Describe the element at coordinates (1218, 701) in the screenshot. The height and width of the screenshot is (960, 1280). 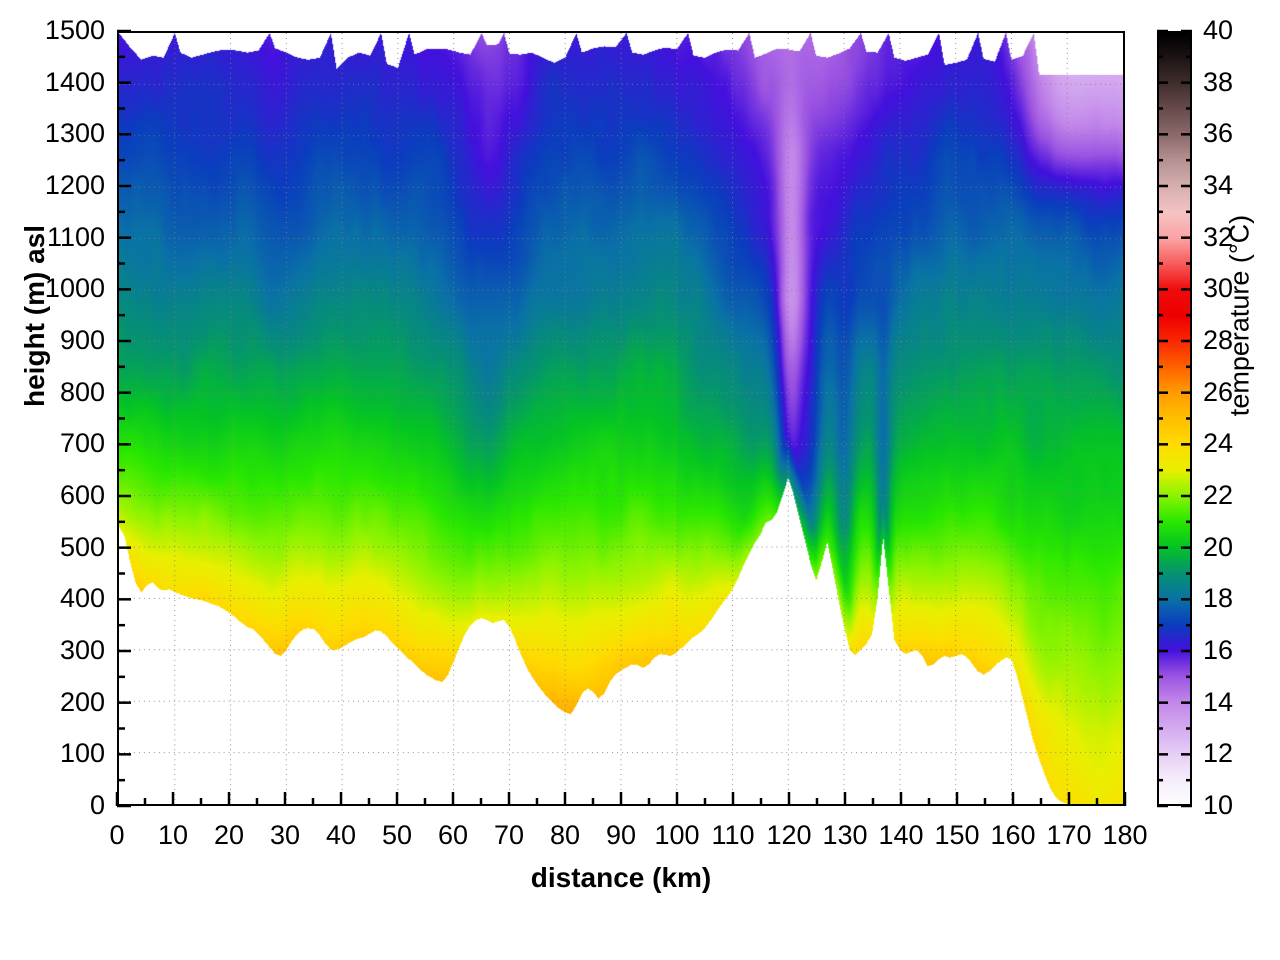
I see `colorbar-tick-label: 14` at that location.